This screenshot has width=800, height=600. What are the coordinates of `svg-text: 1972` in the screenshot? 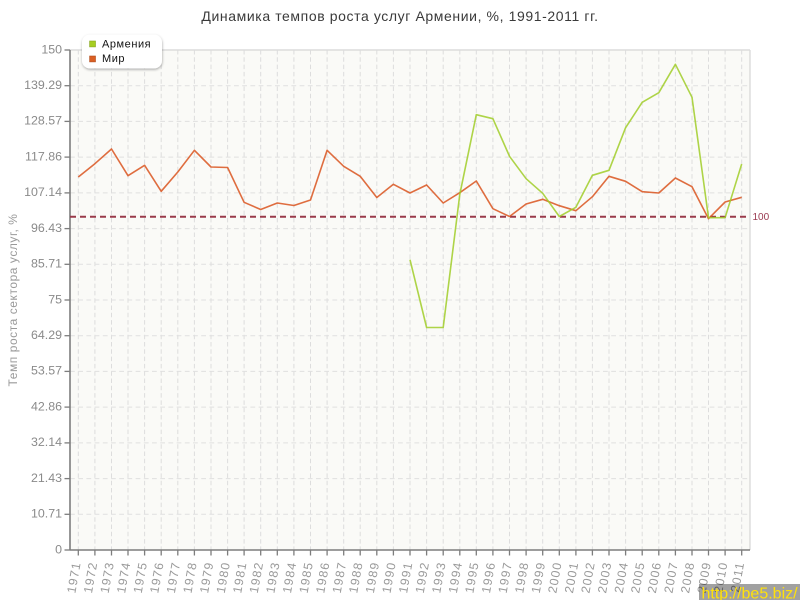 It's located at (90, 578).